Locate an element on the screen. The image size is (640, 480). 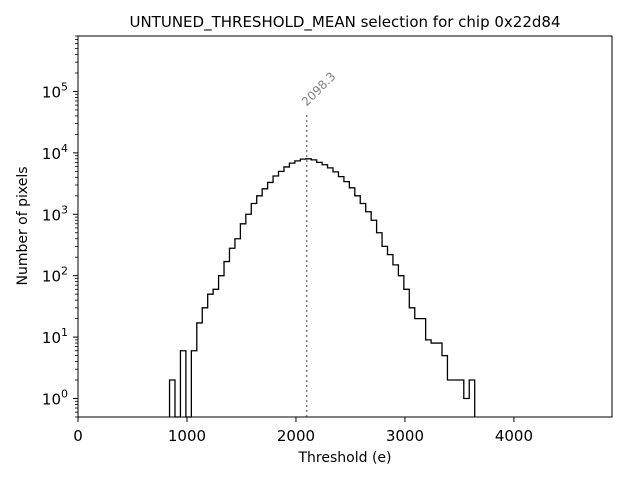
y-axis-label: Number of pixels is located at coordinates (23, 225).